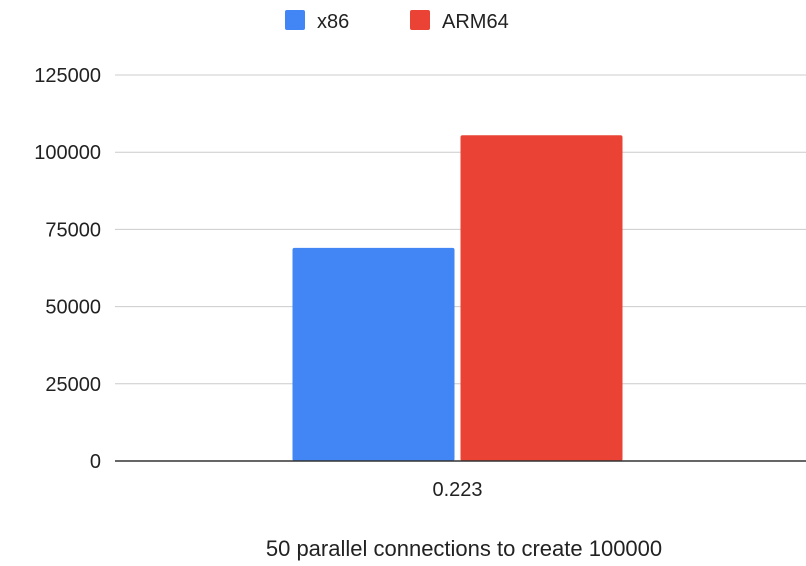 This screenshot has height=566, width=806. What do you see at coordinates (373, 354) in the screenshot?
I see `bar-x86` at bounding box center [373, 354].